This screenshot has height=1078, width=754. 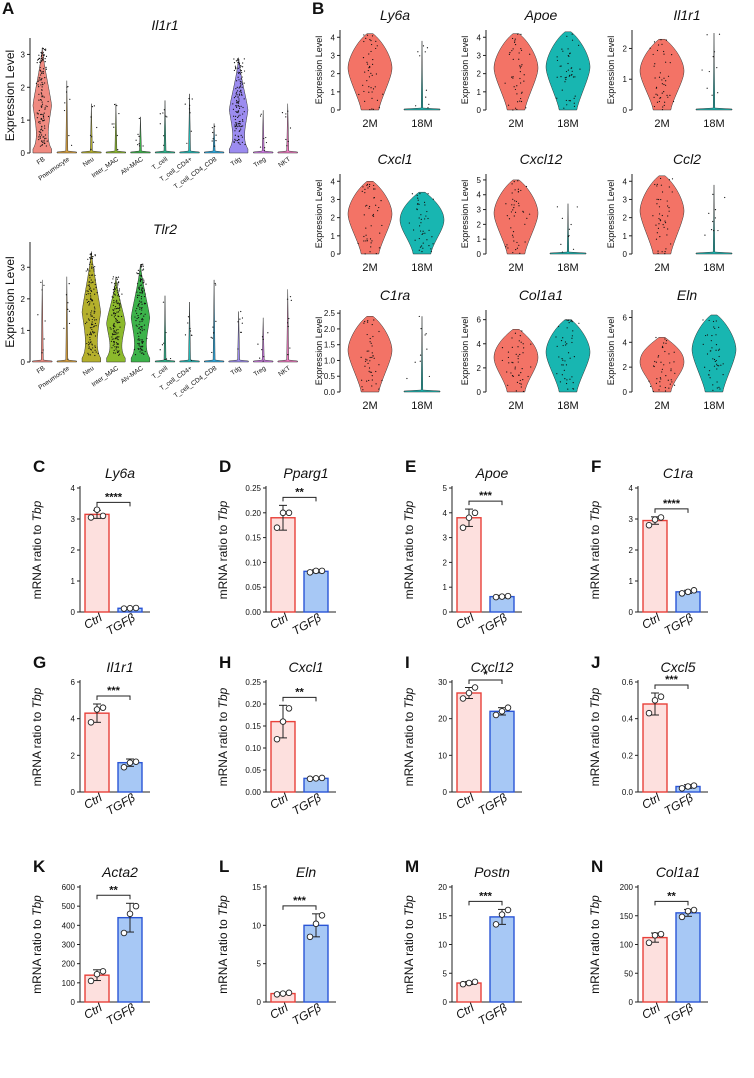 What do you see at coordinates (41, 370) in the screenshot?
I see `category-label: FB` at bounding box center [41, 370].